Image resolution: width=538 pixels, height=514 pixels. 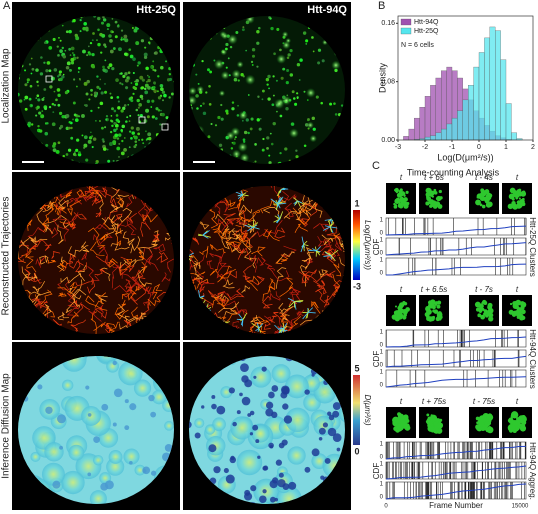 What do you see at coordinates (532, 247) in the screenshot?
I see `group-label: Htt-25Q Clusters` at bounding box center [532, 247].